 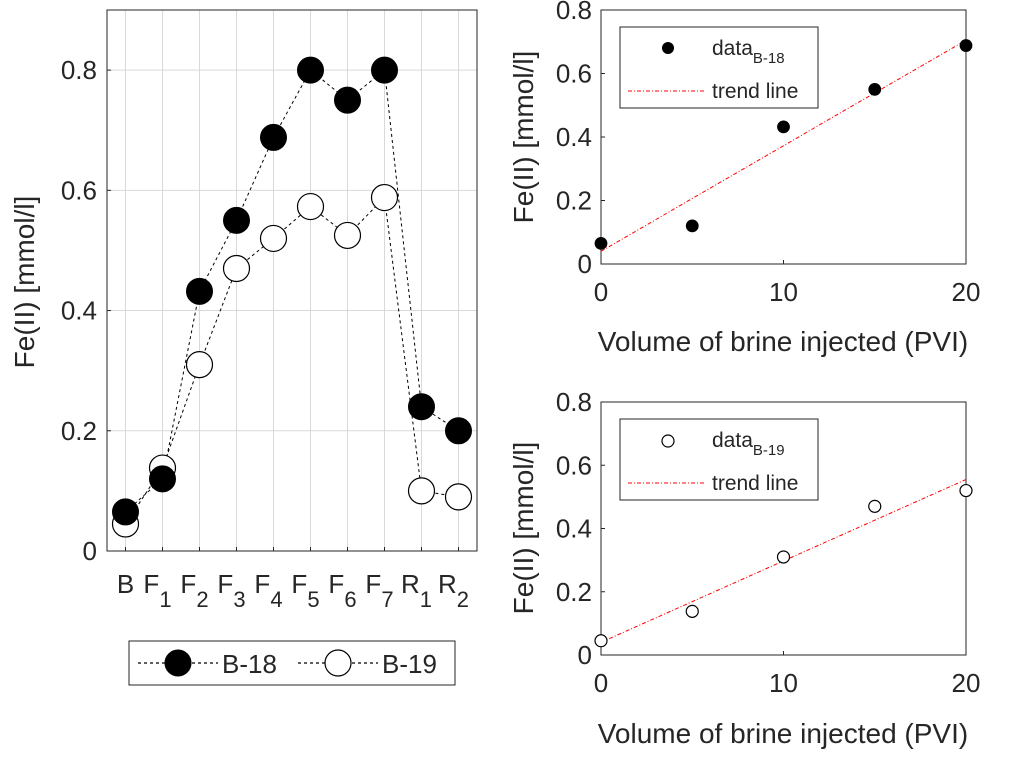 I want to click on br-legend-data-label: dataB-19, so click(x=748, y=444).